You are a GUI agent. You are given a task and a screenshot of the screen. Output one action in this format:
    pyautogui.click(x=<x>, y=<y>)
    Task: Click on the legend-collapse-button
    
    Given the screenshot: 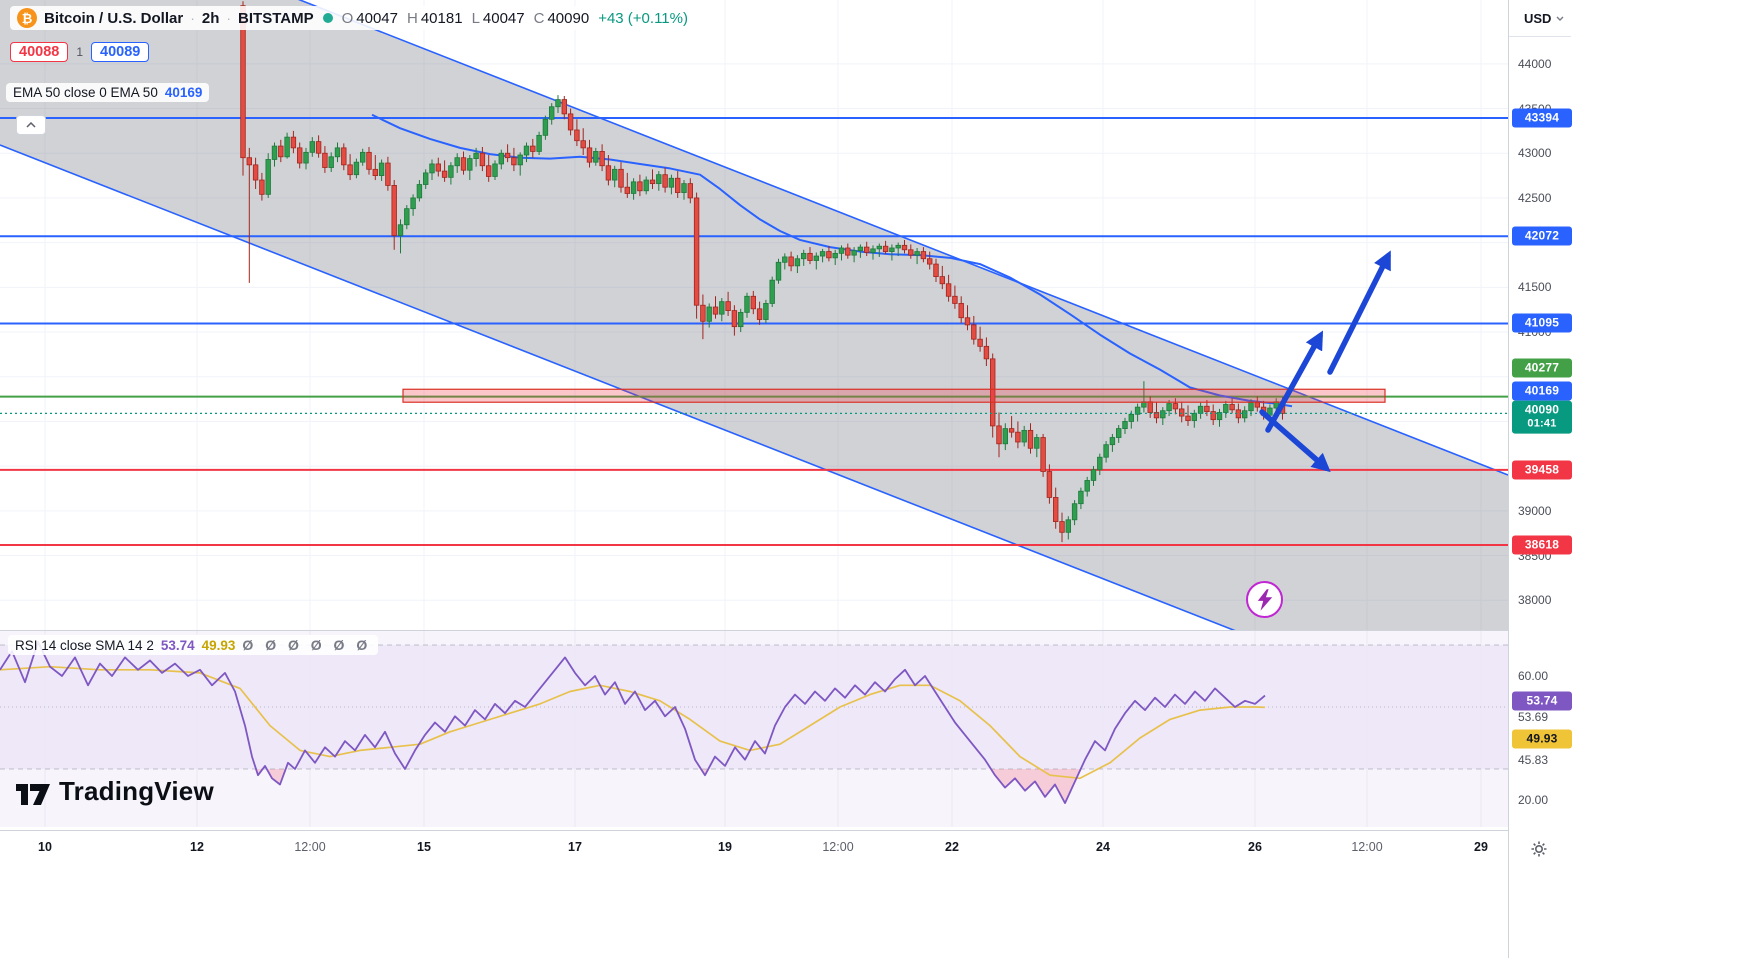 What is the action you would take?
    pyautogui.click(x=31, y=125)
    